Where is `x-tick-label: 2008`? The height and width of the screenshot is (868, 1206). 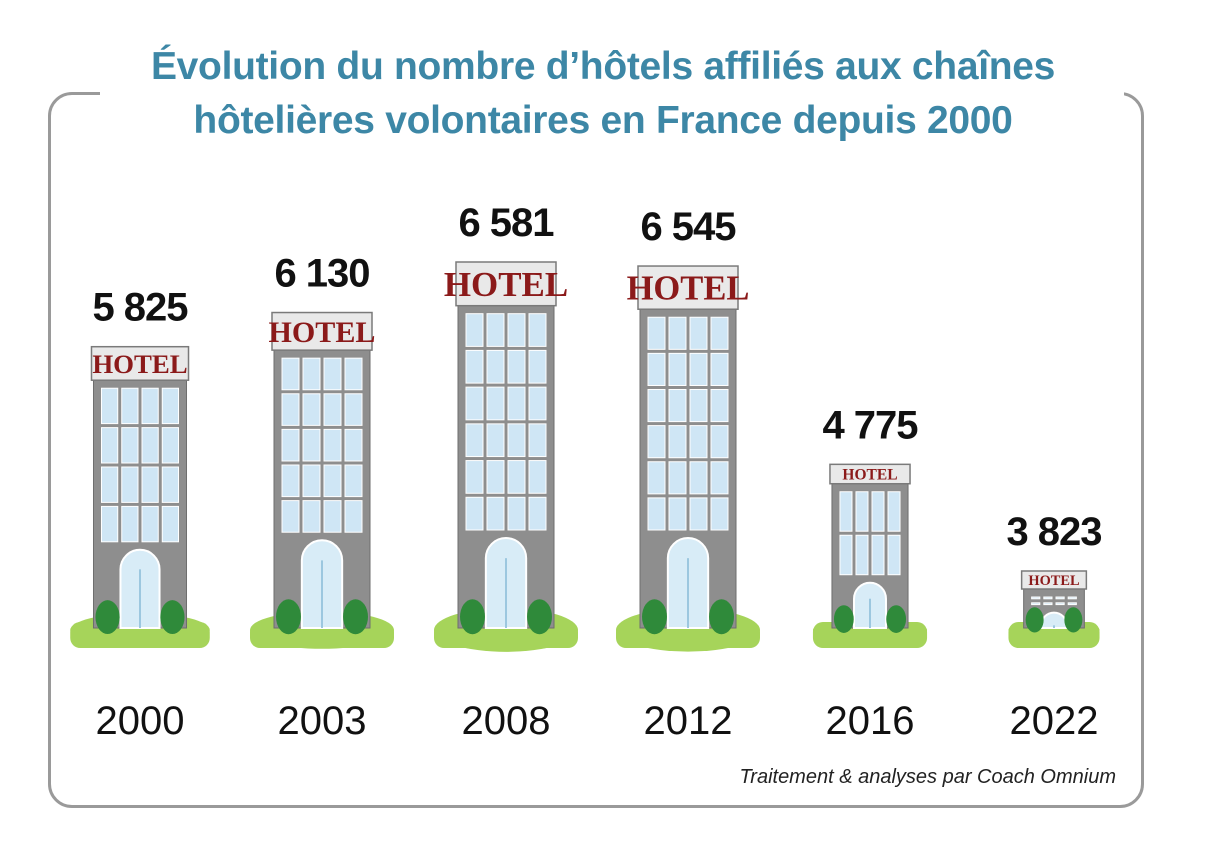
x-tick-label: 2008 is located at coordinates (506, 721).